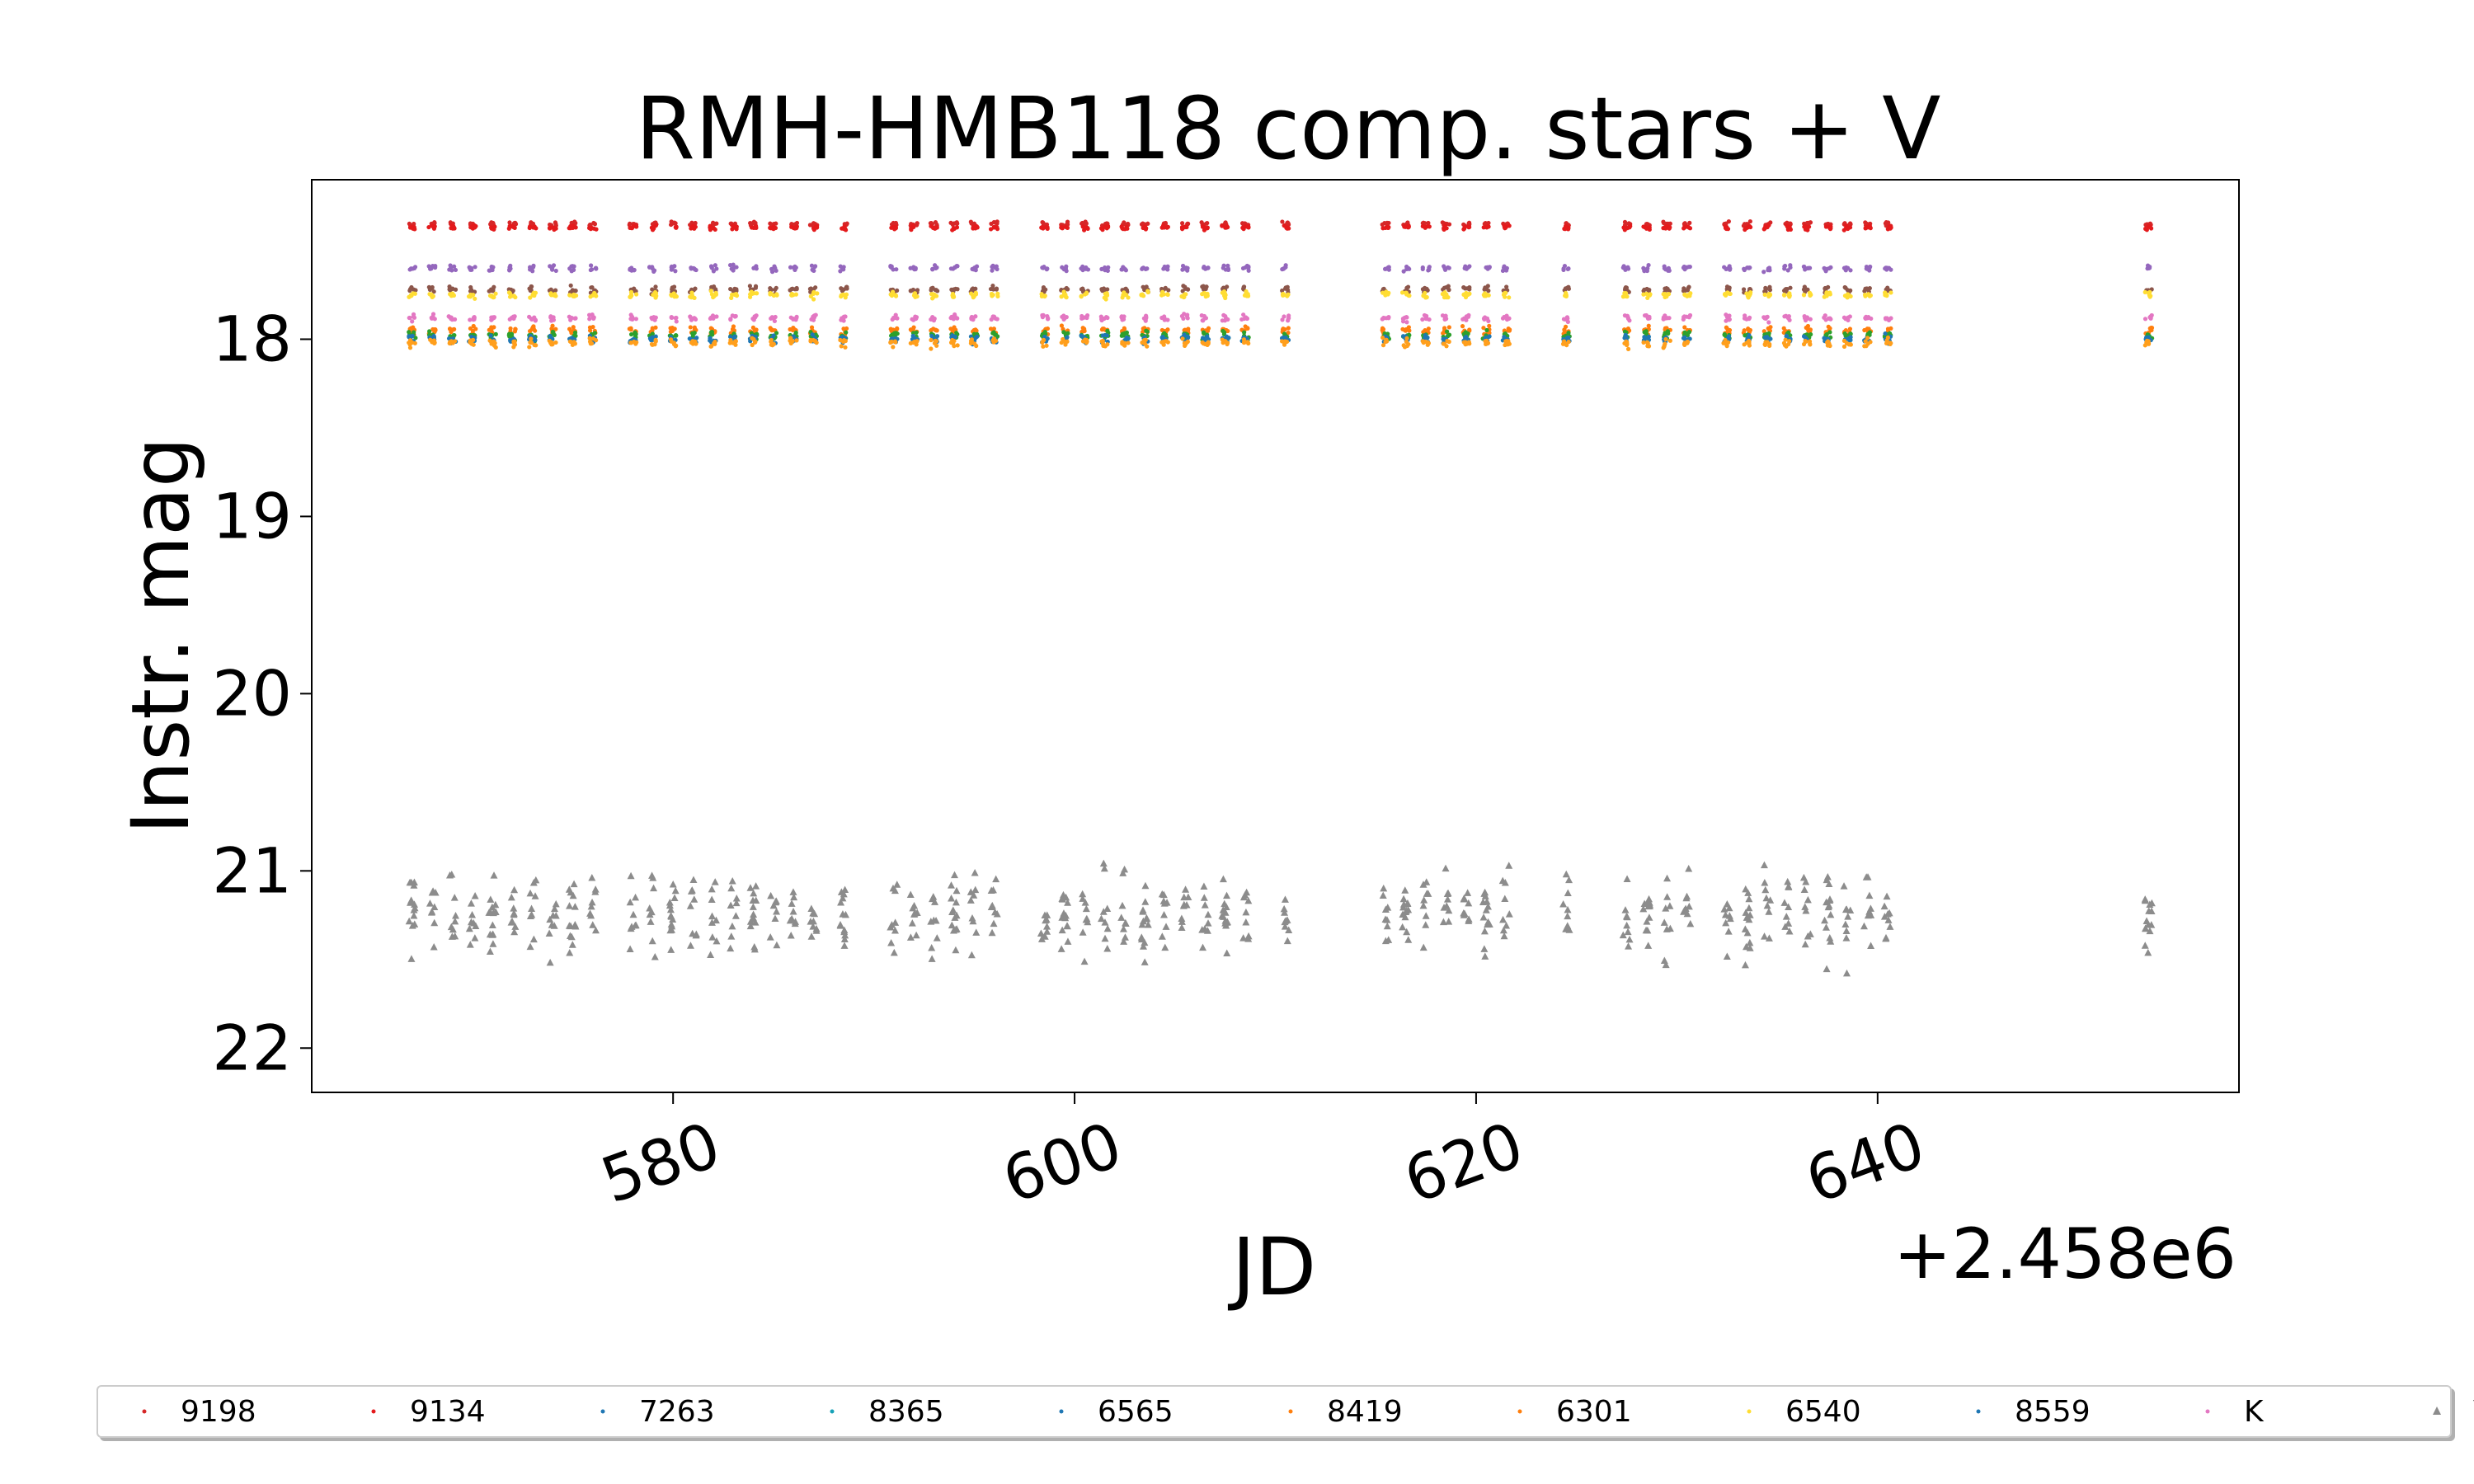  Describe the element at coordinates (1272, 1267) in the screenshot. I see `x-axis-label: JD` at that location.